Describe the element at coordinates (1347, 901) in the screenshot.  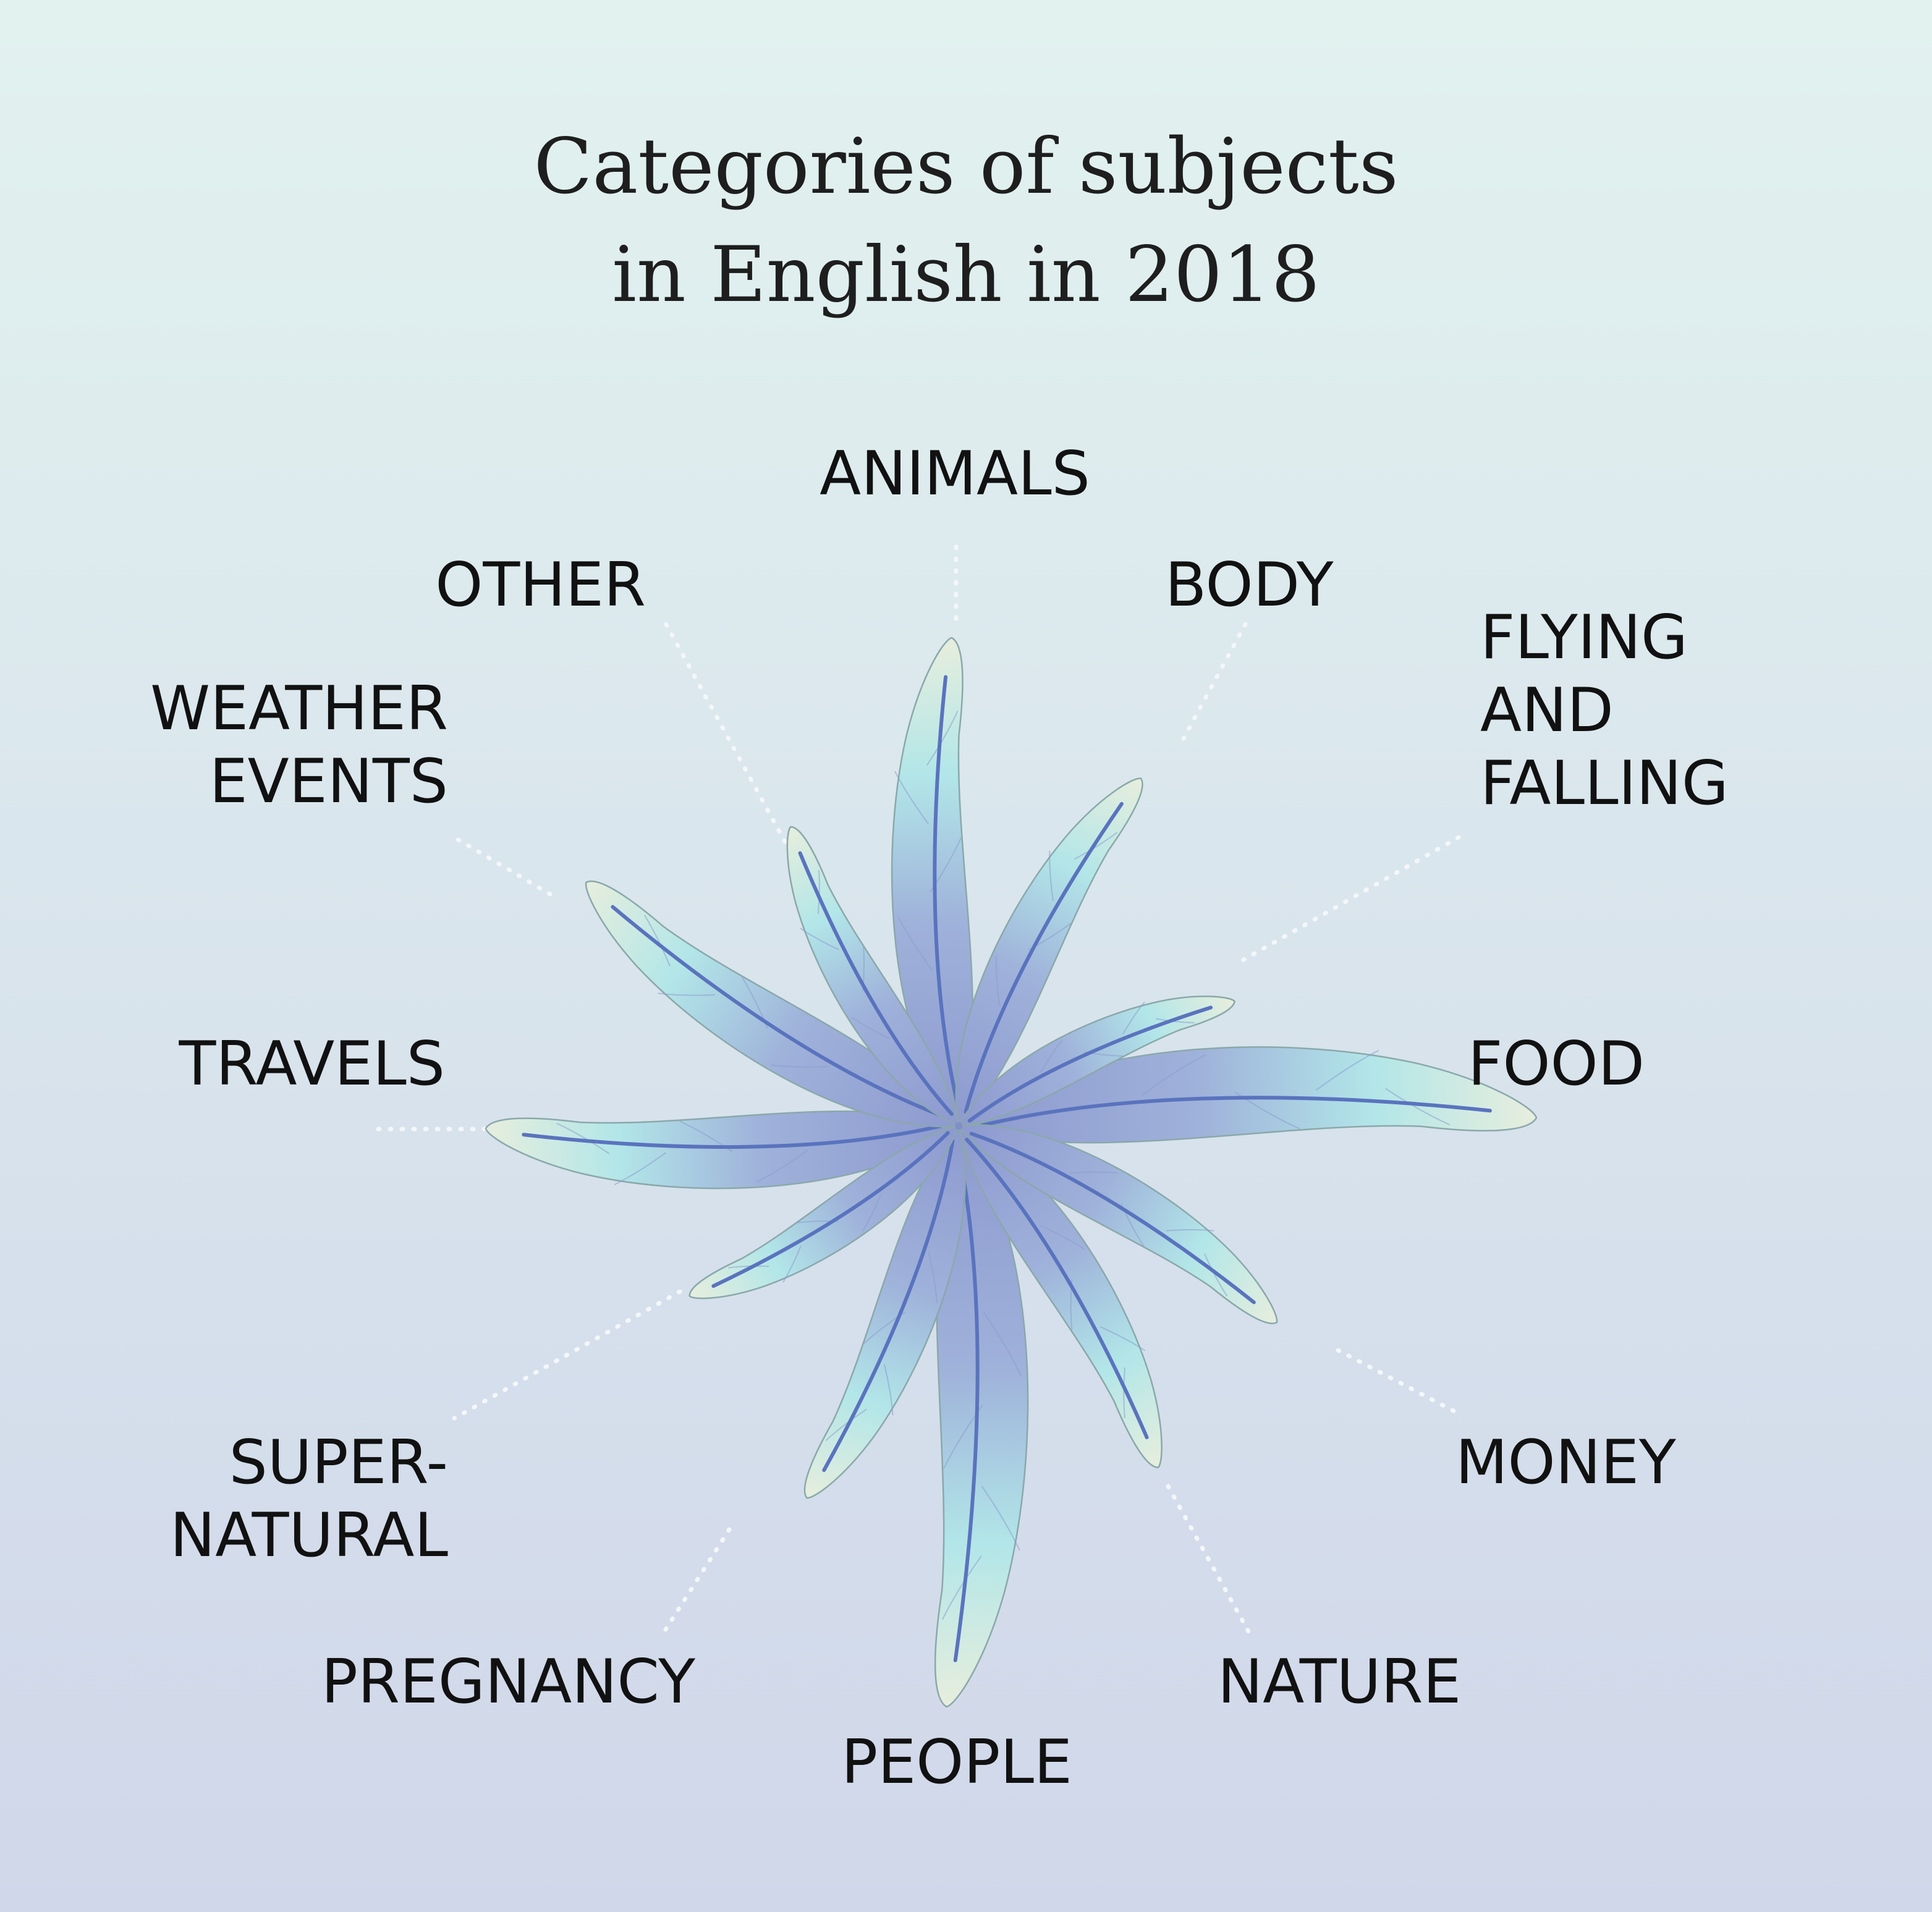
I see `leader-flying-and-falling` at that location.